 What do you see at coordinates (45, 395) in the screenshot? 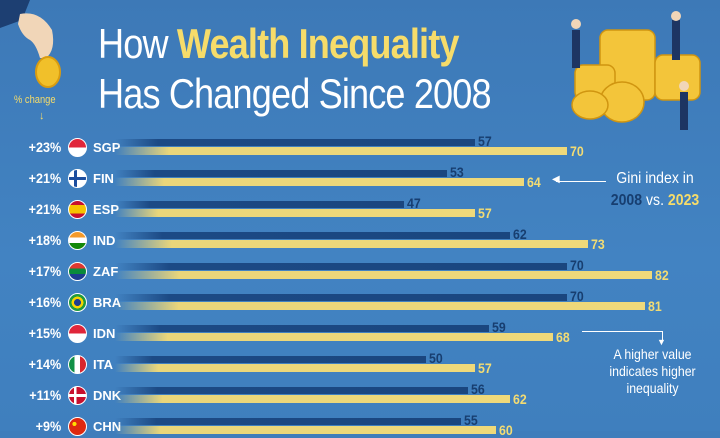
I see `pct-change-label: +11%` at bounding box center [45, 395].